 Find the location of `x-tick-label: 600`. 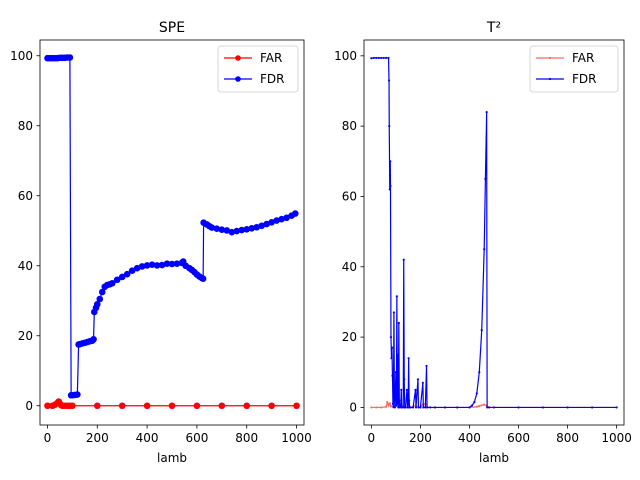

x-tick-label: 600 is located at coordinates (196, 438).